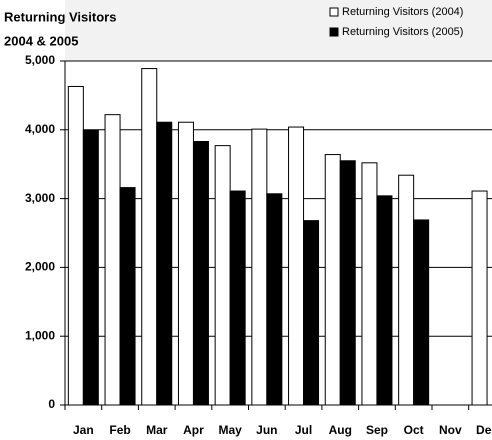 Image resolution: width=492 pixels, height=440 pixels. What do you see at coordinates (414, 430) in the screenshot?
I see `x-tick-label: Oct` at bounding box center [414, 430].